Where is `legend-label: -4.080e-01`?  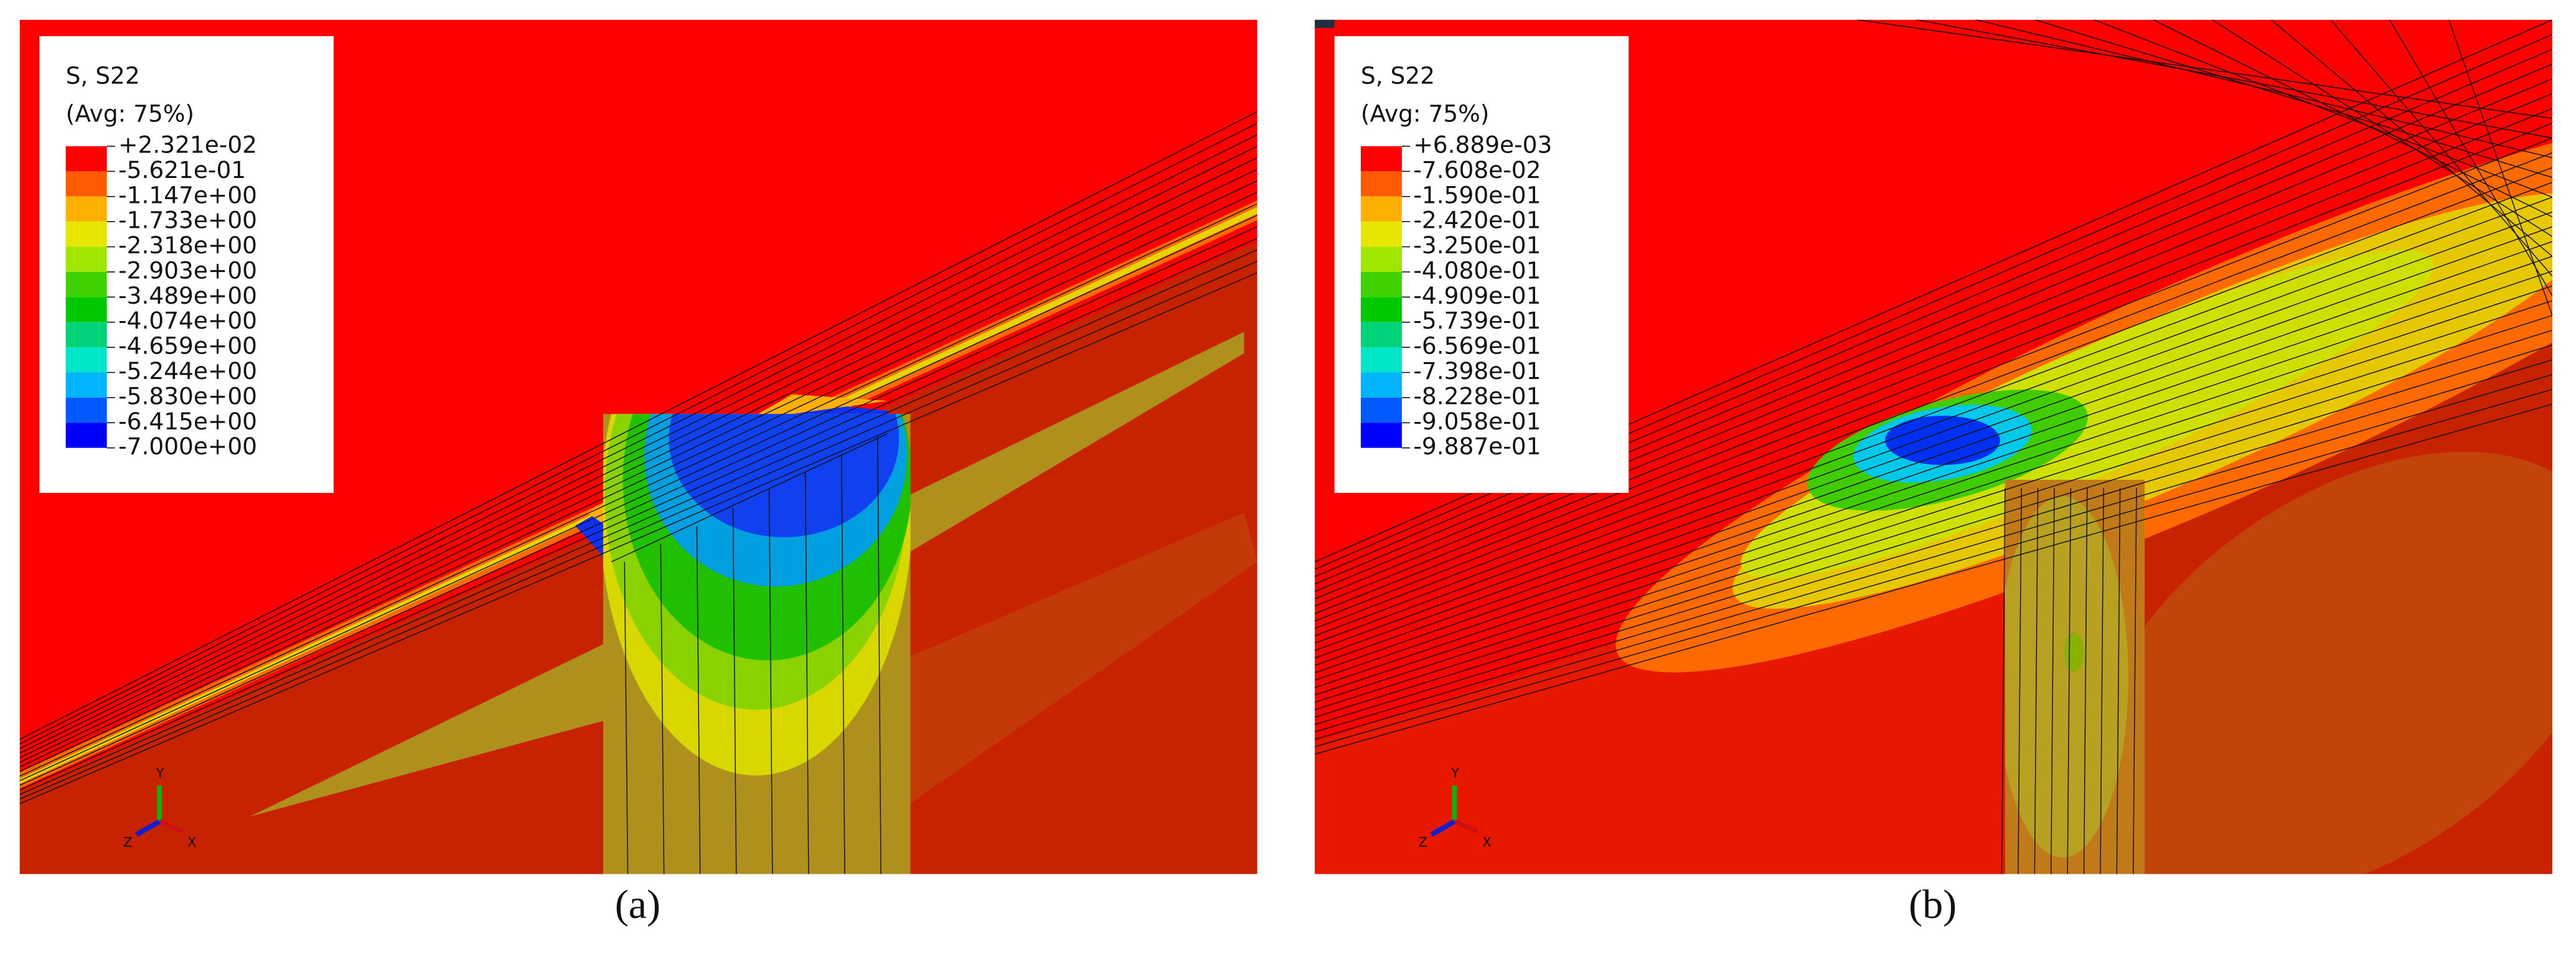 legend-label: -4.080e-01 is located at coordinates (1477, 270).